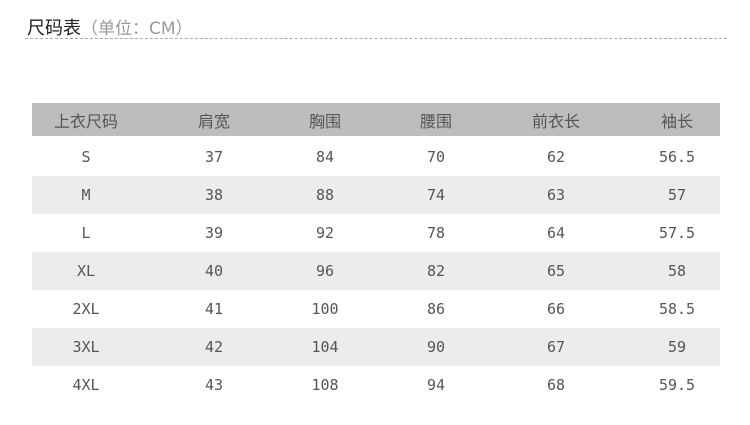  Describe the element at coordinates (376, 38) in the screenshot. I see `dashed-divider` at that location.